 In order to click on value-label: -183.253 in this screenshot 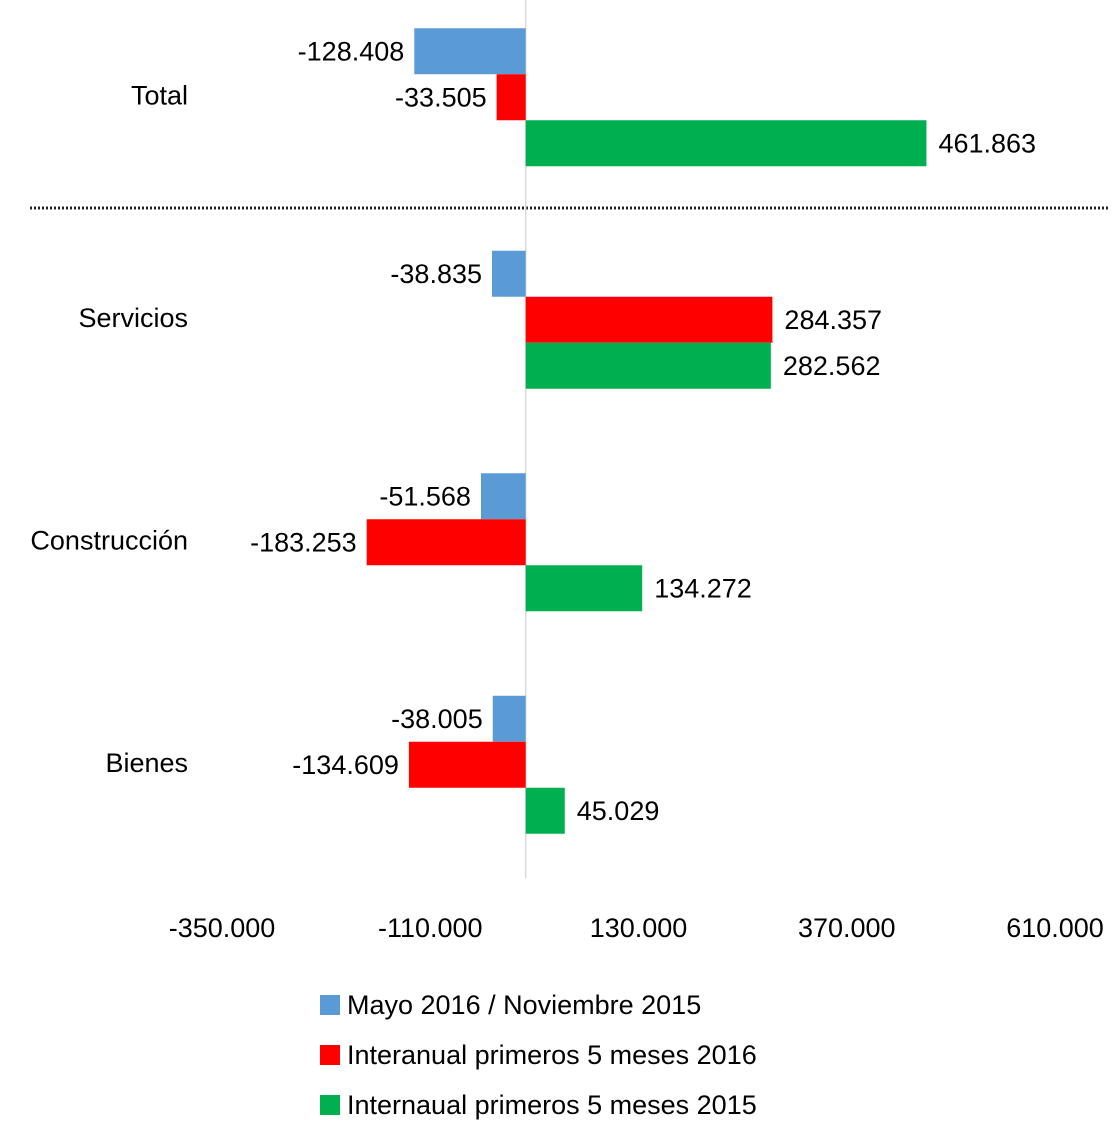, I will do `click(303, 542)`.